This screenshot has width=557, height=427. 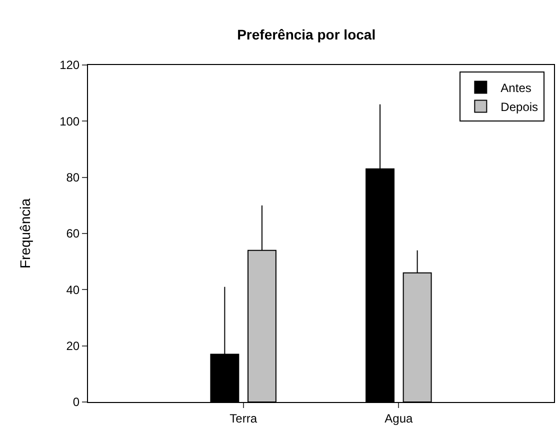 I want to click on y-tick-label: 120, so click(x=70, y=65).